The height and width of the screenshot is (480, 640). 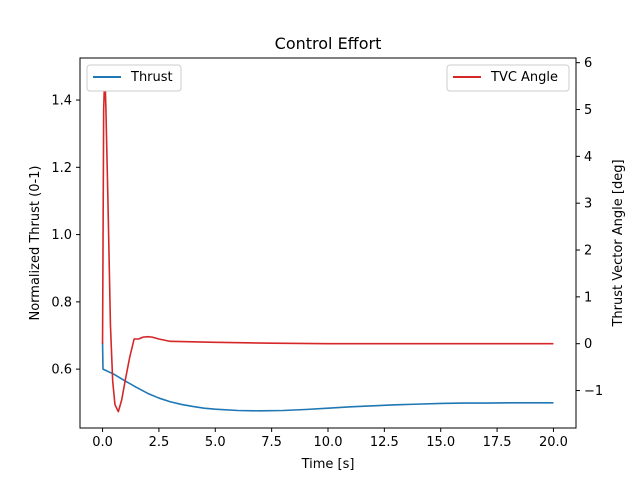 What do you see at coordinates (589, 227) in the screenshot?
I see `y-axis-right: −1 0 1 2 3 4 5 6` at bounding box center [589, 227].